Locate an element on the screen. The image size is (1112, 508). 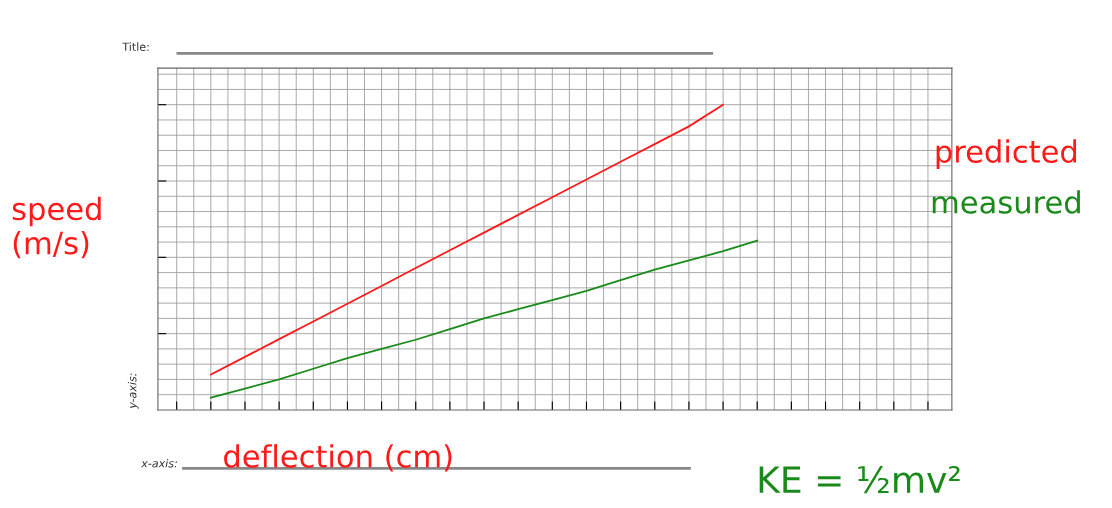
y-axis-title: y-axis: is located at coordinates (133, 391).